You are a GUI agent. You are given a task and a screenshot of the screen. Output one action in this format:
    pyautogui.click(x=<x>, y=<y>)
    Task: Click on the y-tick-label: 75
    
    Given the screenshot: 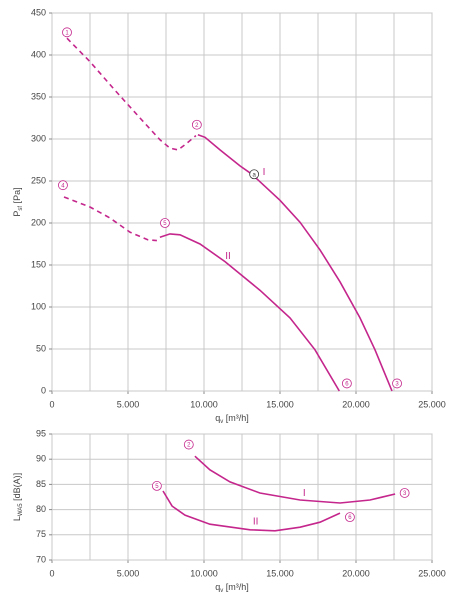 What is the action you would take?
    pyautogui.click(x=41, y=534)
    